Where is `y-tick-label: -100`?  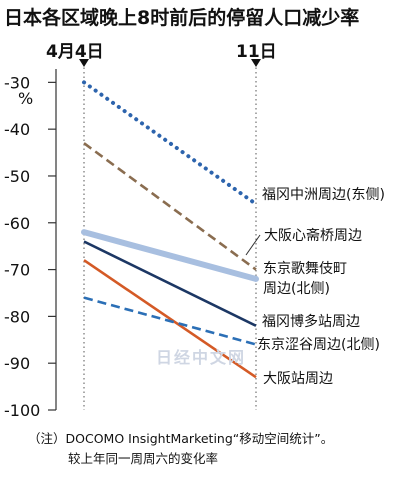 y-tick-label: -100 is located at coordinates (22, 410).